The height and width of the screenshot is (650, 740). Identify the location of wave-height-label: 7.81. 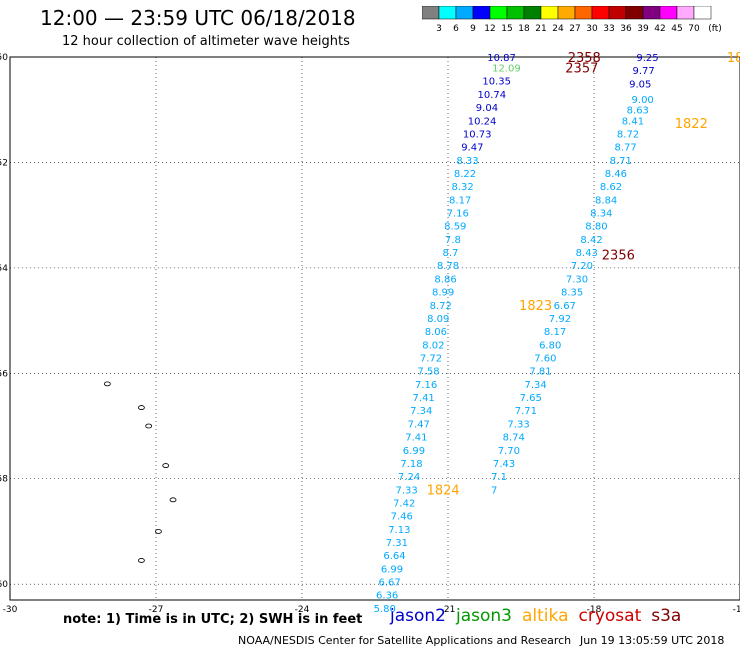
(540, 372).